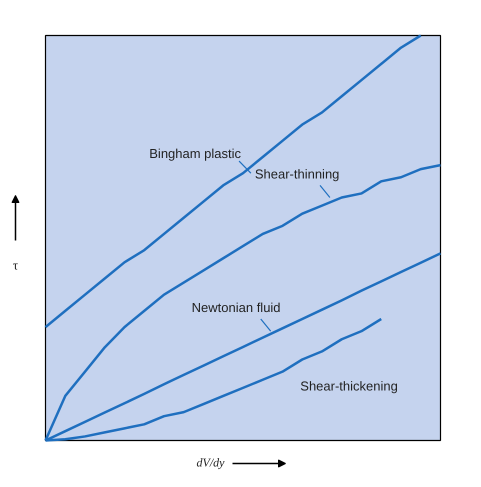 This screenshot has height=487, width=481. I want to click on series-label: Newtonian fluid, so click(236, 307).